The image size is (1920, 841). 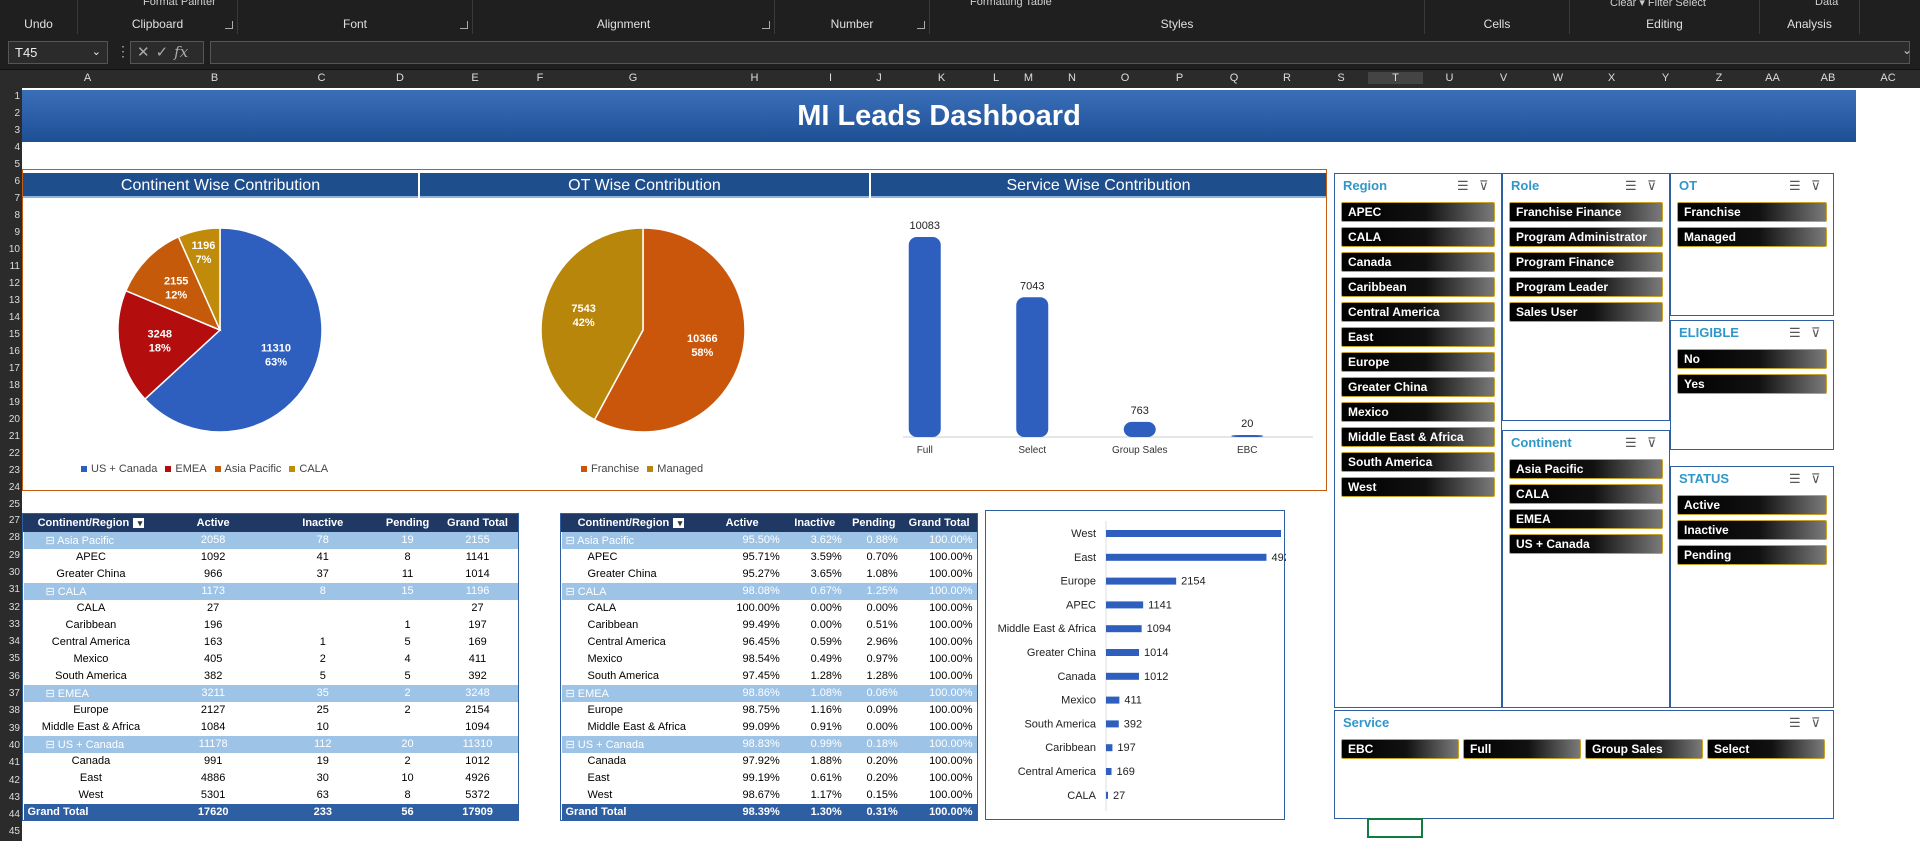 I want to click on slicer-item: South America, so click(x=1418, y=462).